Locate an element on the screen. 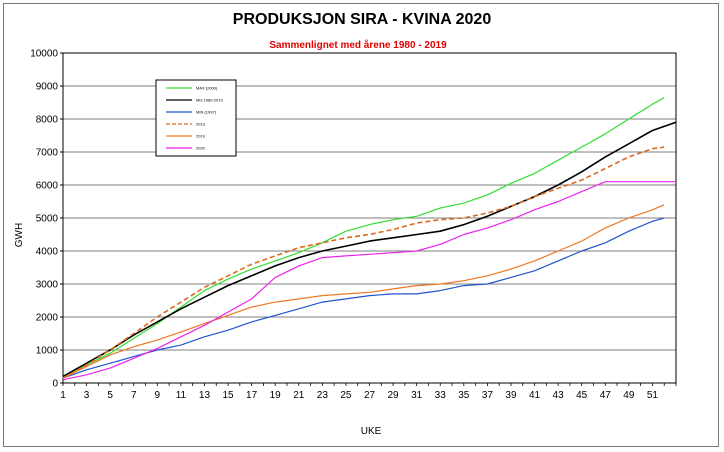  legend-label-0: MAX (2000) is located at coordinates (207, 88).